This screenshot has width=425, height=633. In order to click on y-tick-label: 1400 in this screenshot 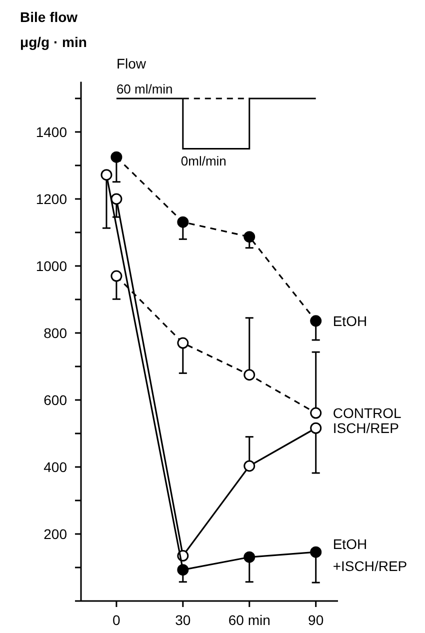, I will do `click(52, 132)`.